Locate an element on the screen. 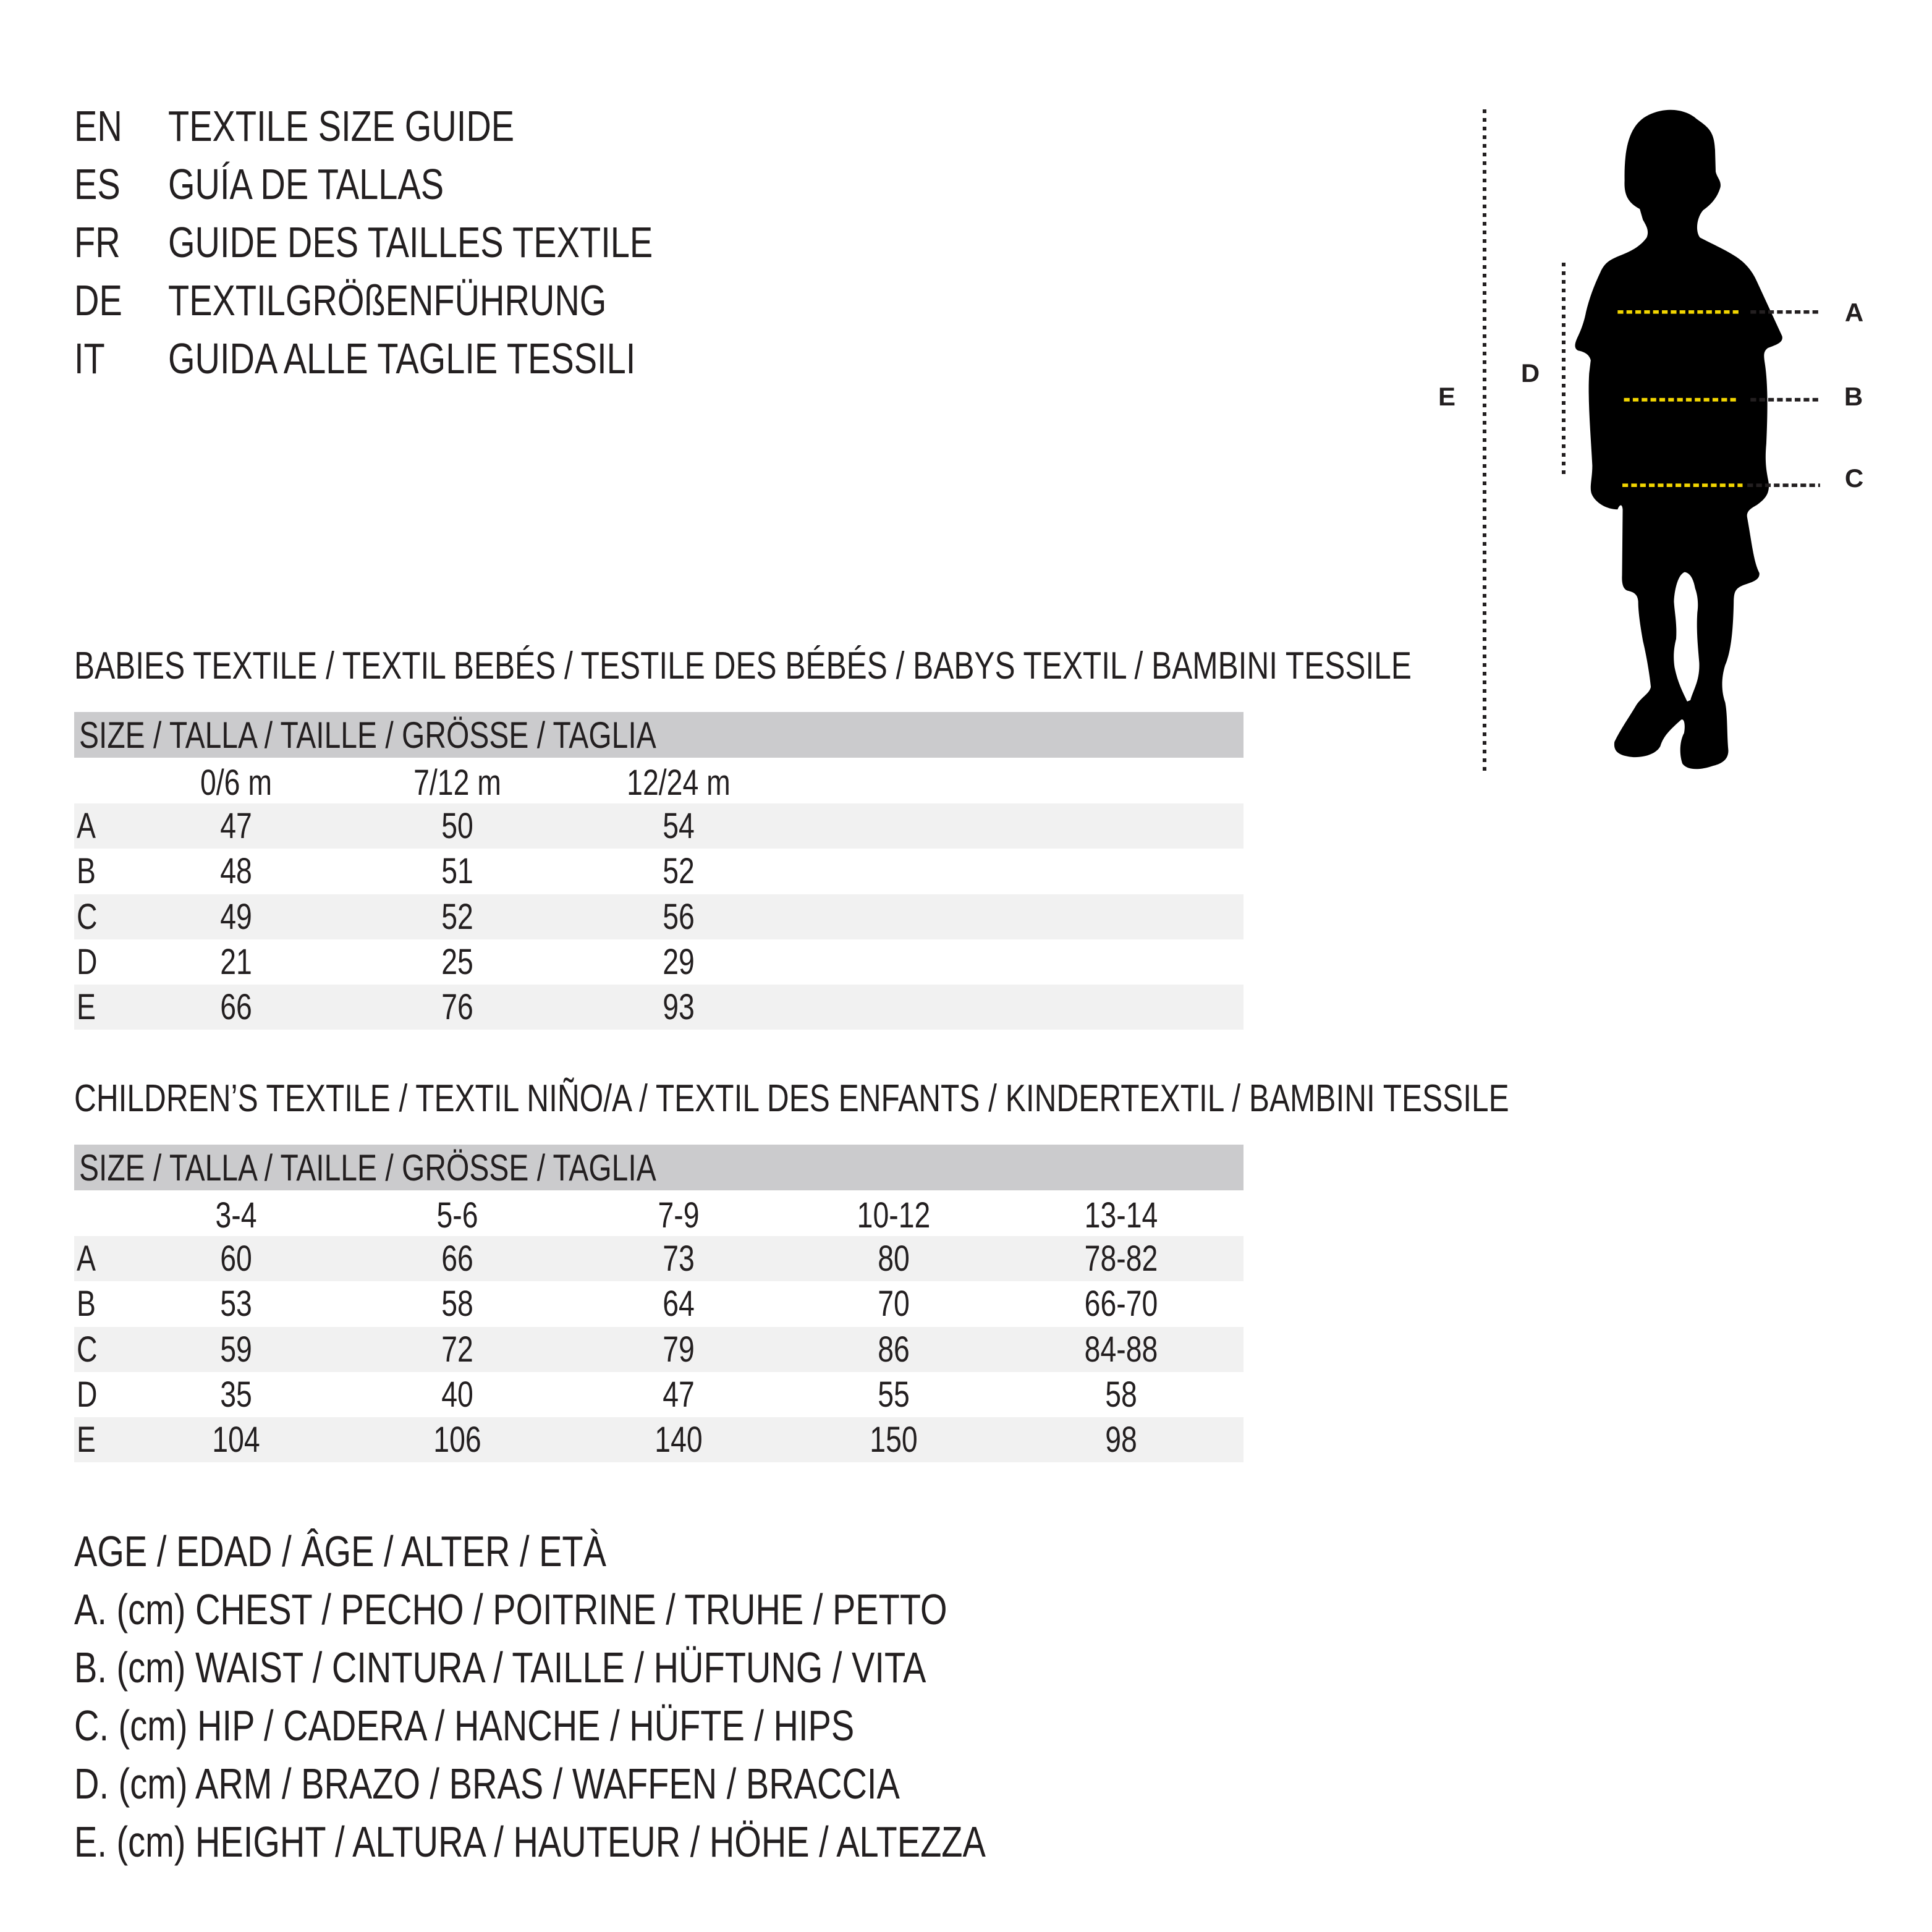  column-header: 7/12 m is located at coordinates (457, 783).